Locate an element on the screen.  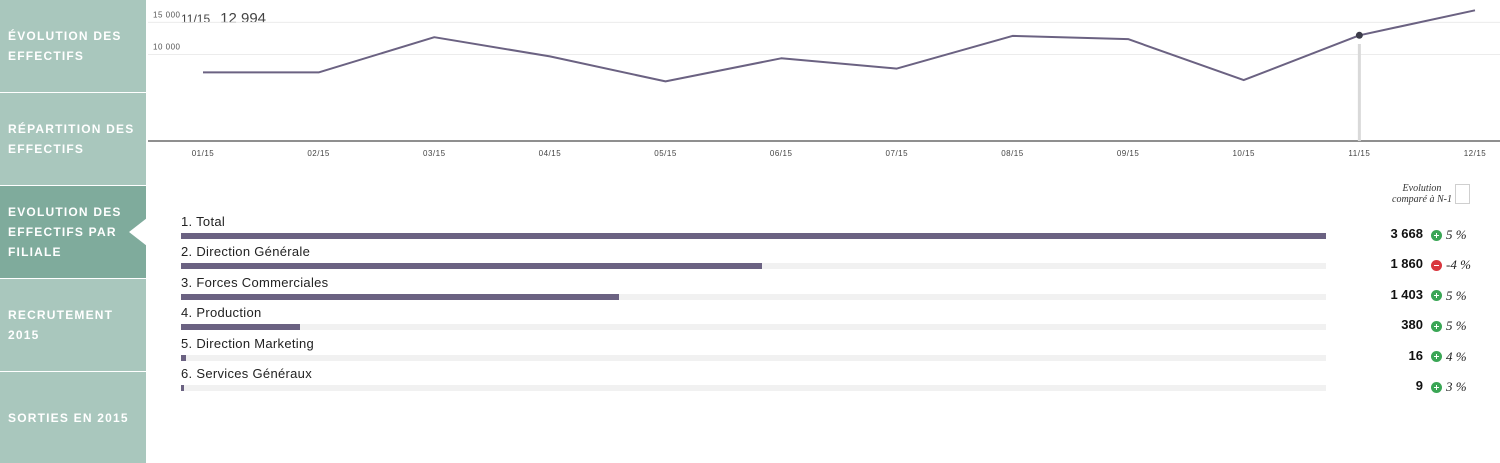
bar-label: 3. Forces Commerciales is located at coordinates (255, 282).